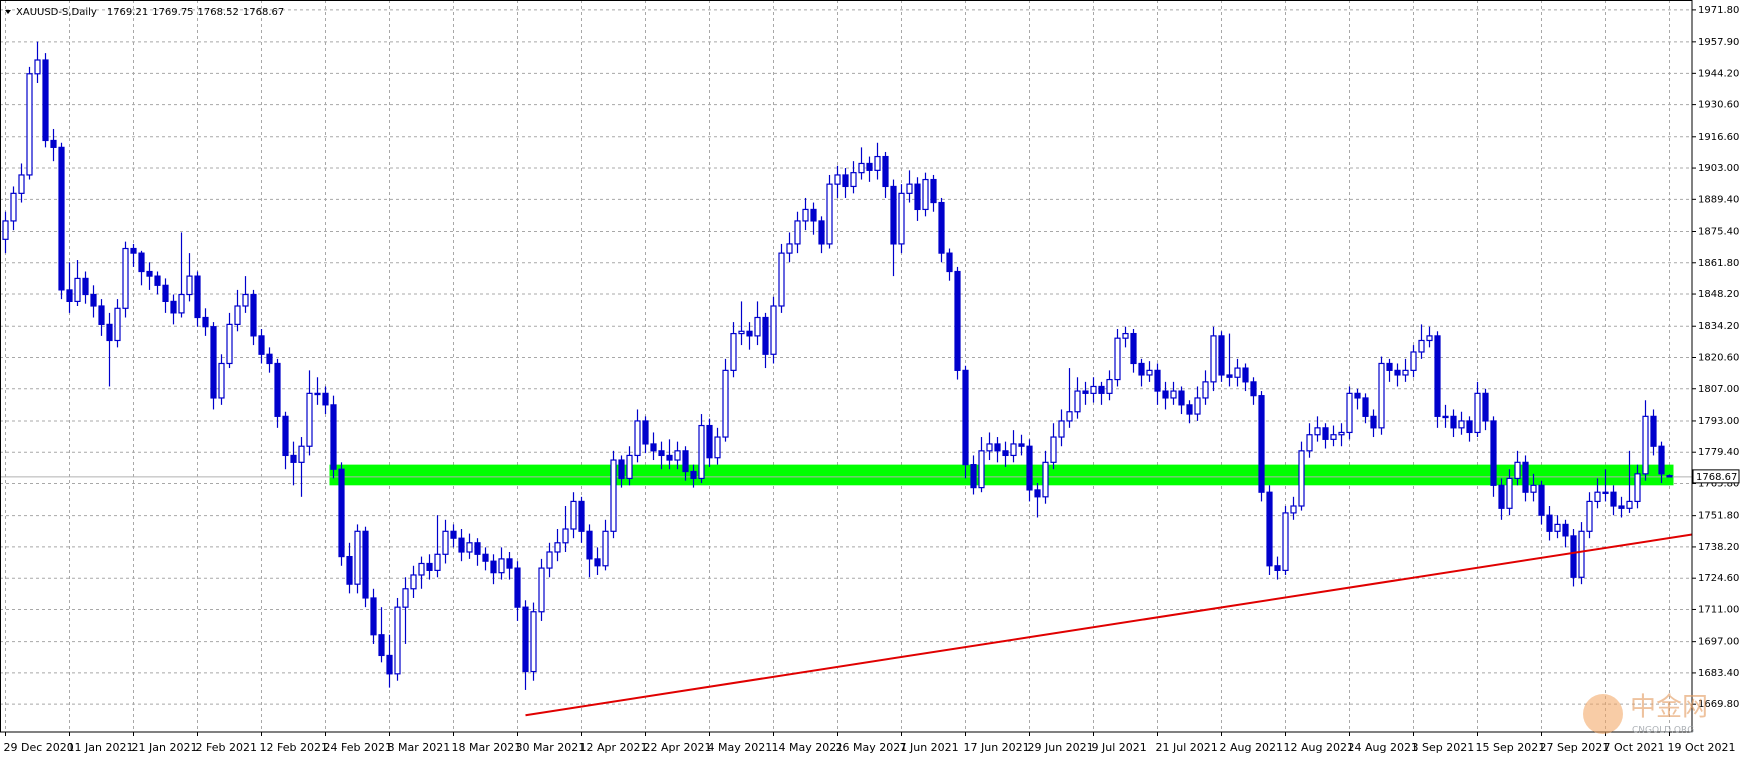 The image size is (1740, 763). What do you see at coordinates (614, 747) in the screenshot?
I see `x-tick-label: 12 Apr 2021` at bounding box center [614, 747].